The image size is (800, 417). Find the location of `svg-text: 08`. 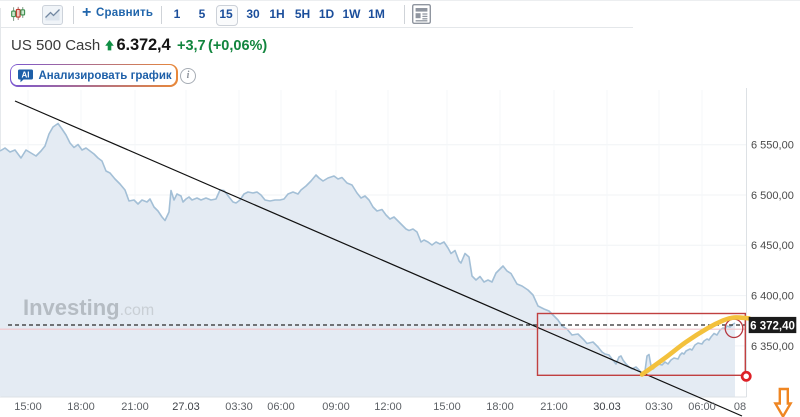

svg-text: 08 is located at coordinates (740, 407).